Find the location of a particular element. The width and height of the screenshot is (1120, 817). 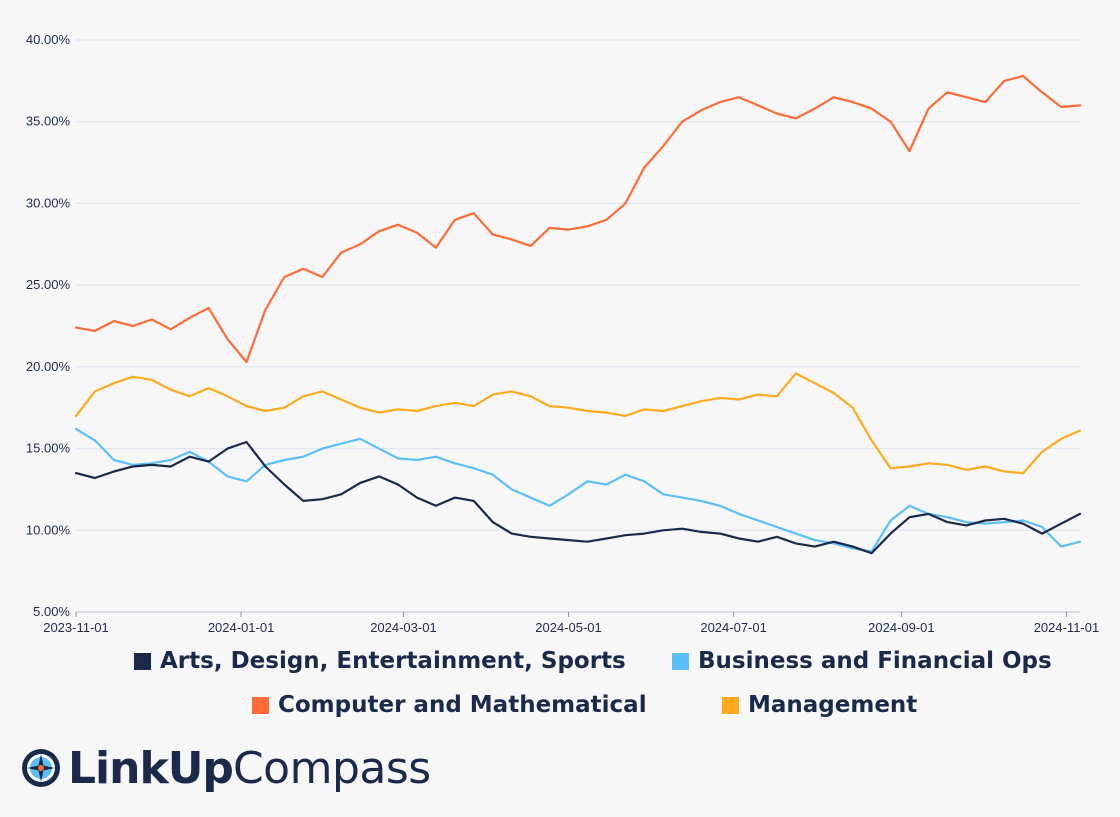

legend-swatch-arts is located at coordinates (142, 661).